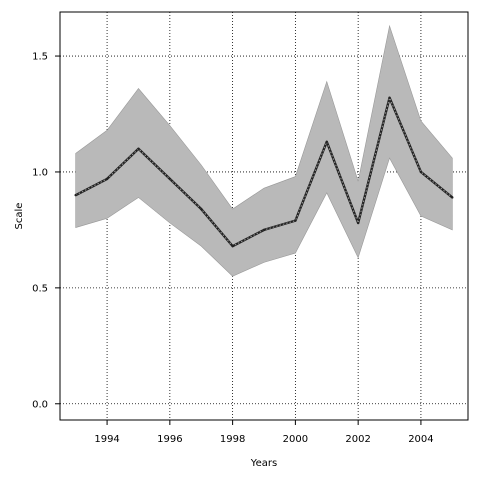  What do you see at coordinates (264, 230) in the screenshot?
I see `data-point-1999` at bounding box center [264, 230].